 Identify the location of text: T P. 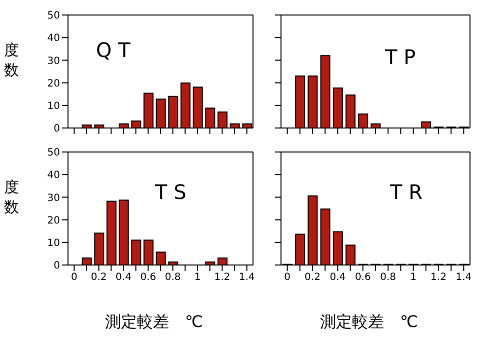
(400, 57).